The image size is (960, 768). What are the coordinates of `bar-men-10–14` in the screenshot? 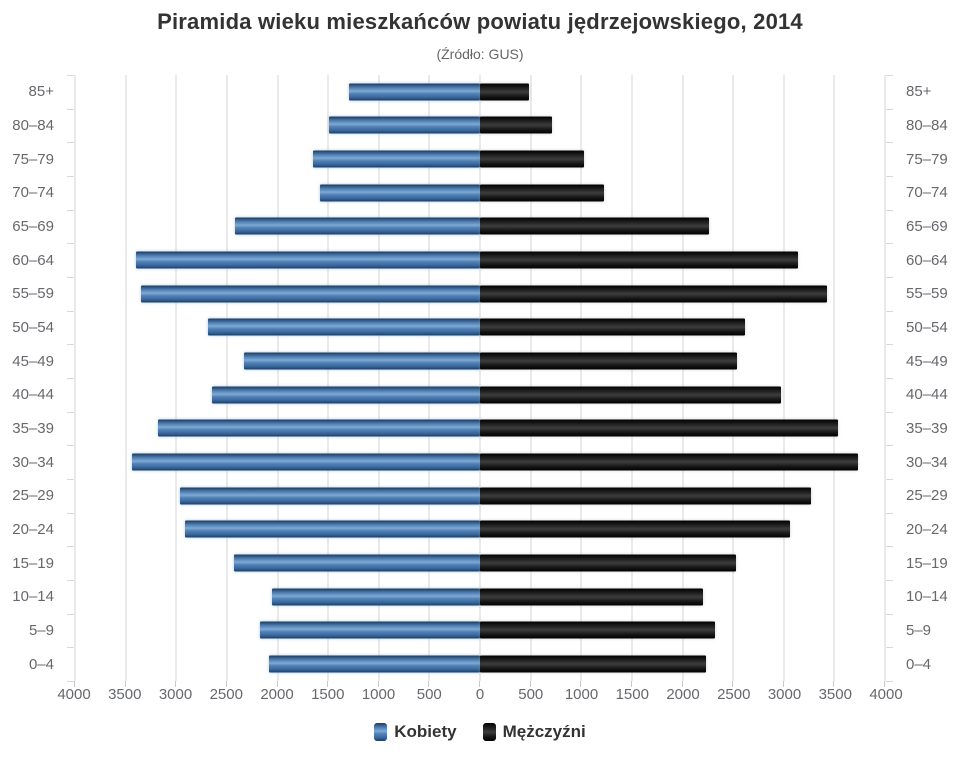 It's located at (591, 597).